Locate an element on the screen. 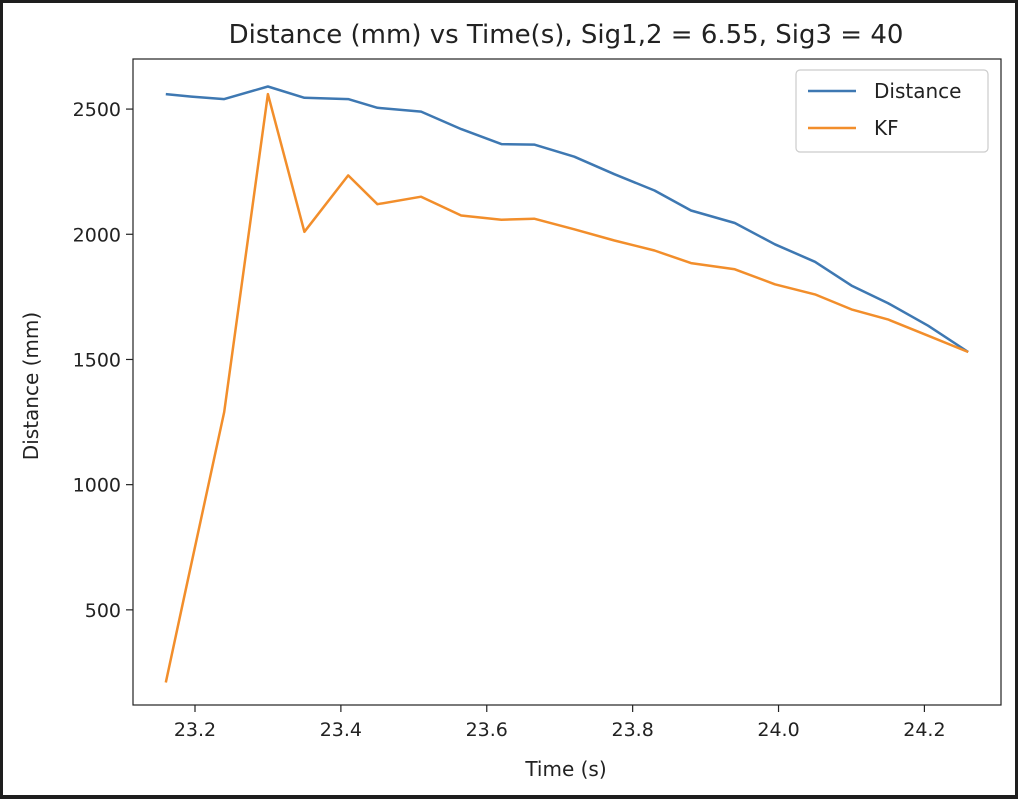  y-tick-label: 2500 is located at coordinates (97, 110).